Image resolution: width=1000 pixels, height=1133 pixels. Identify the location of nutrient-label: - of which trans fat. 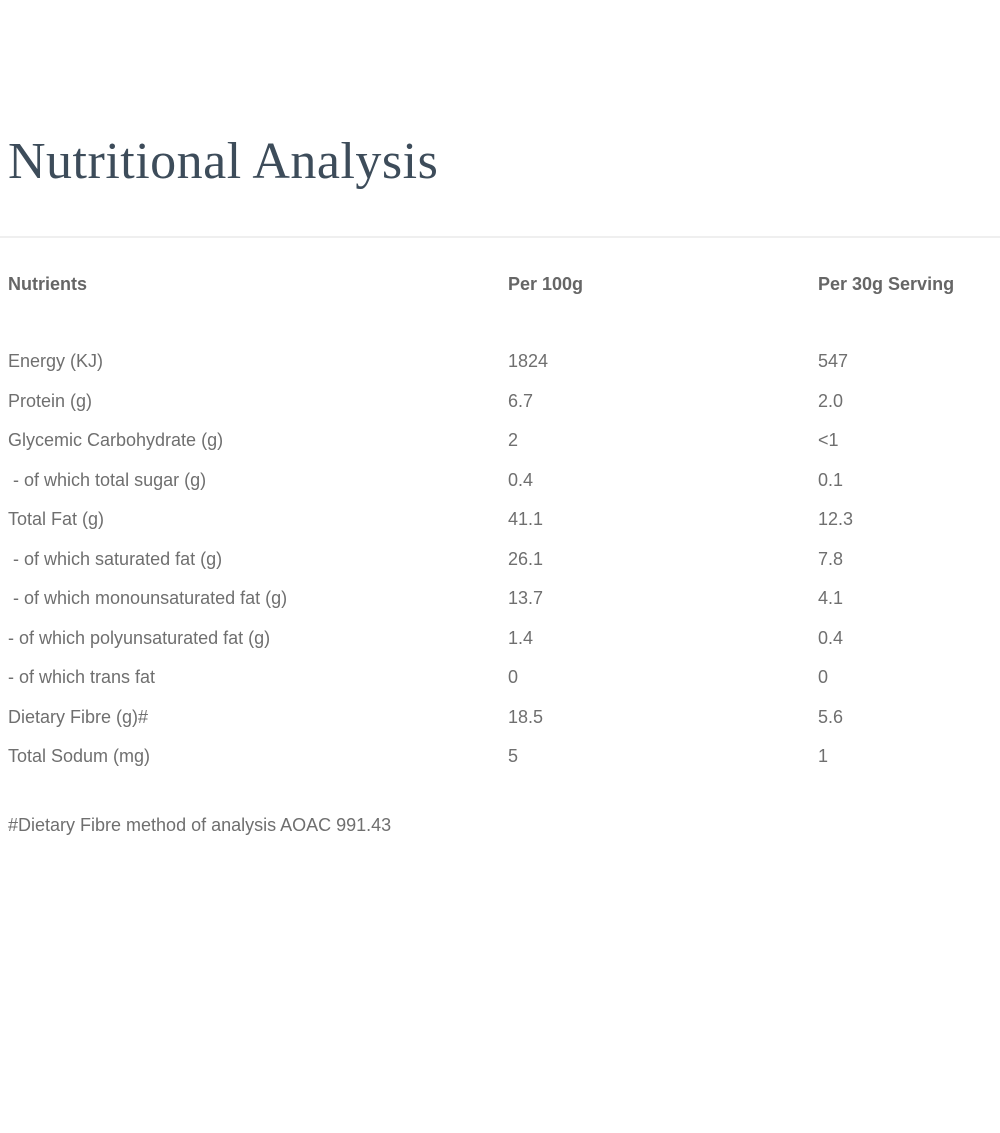
(82, 677).